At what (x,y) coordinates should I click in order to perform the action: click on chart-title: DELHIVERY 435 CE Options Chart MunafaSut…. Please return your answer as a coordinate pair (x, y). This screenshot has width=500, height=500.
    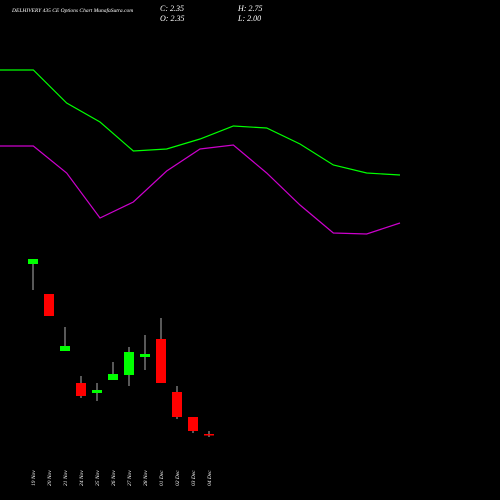
    Looking at the image, I should click on (72, 10).